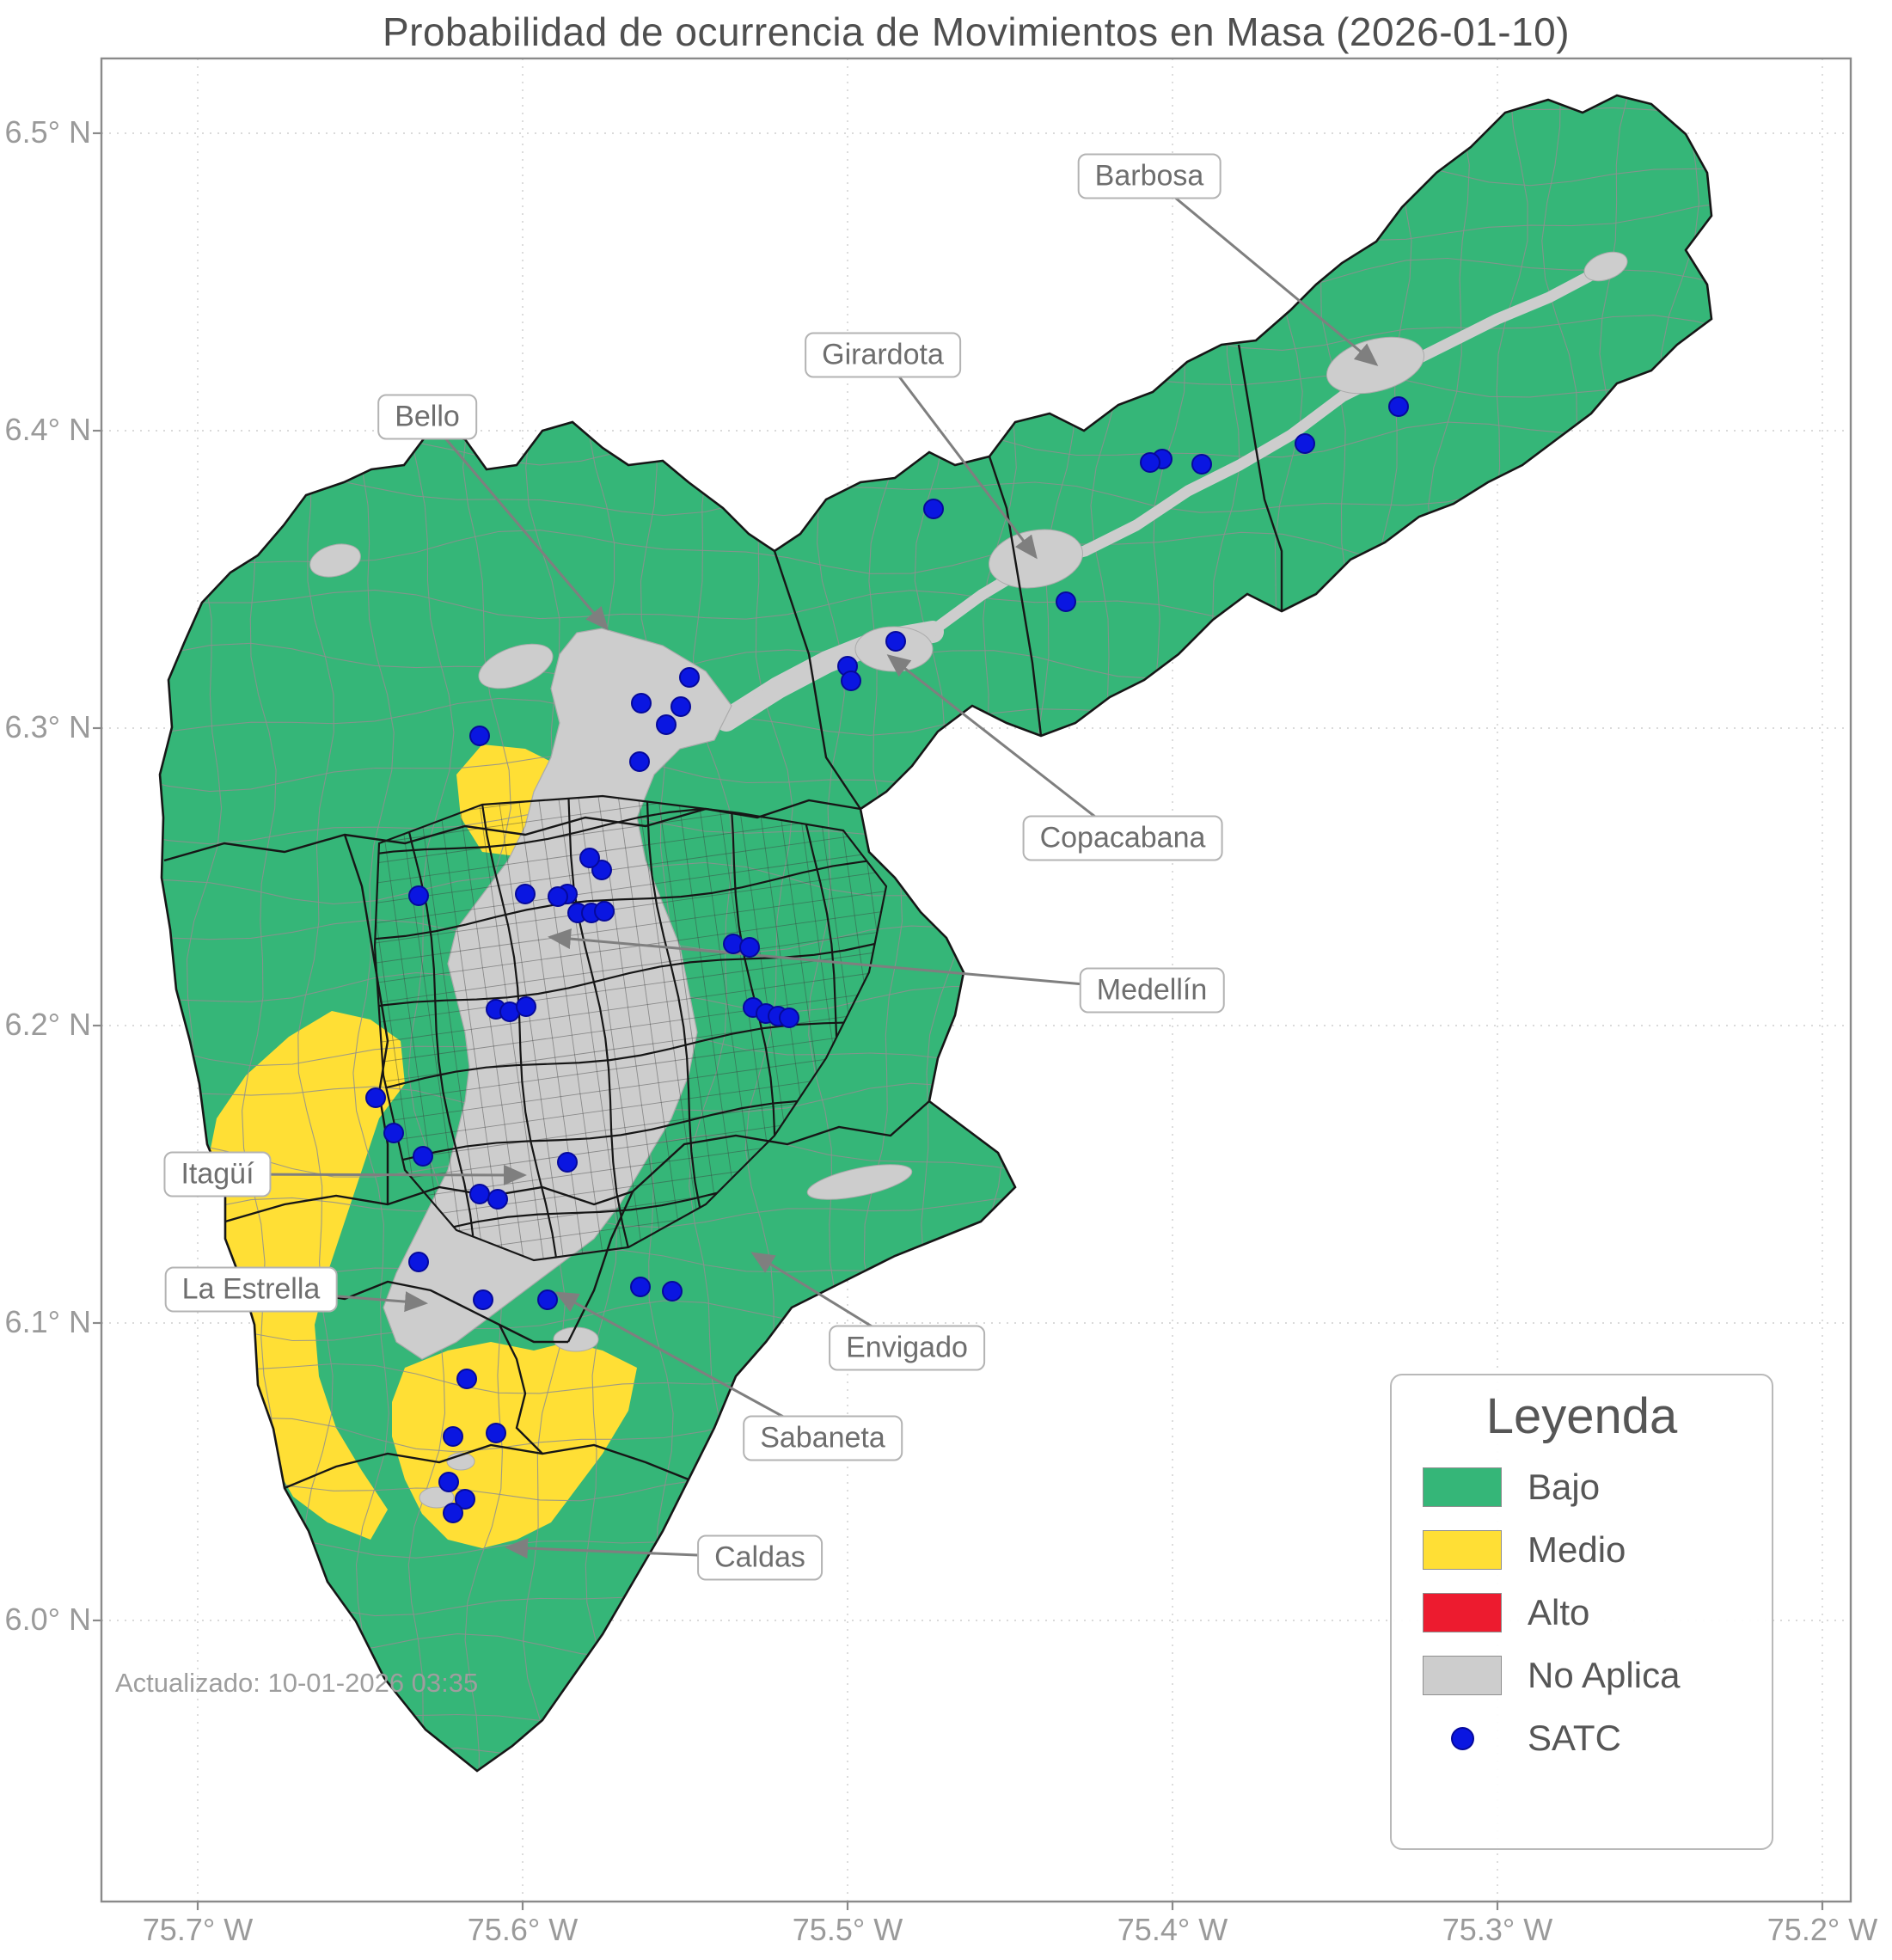 The width and height of the screenshot is (1892, 1960). Describe the element at coordinates (517, 523) in the screenshot. I see `annotation-arrow-bello` at that location.